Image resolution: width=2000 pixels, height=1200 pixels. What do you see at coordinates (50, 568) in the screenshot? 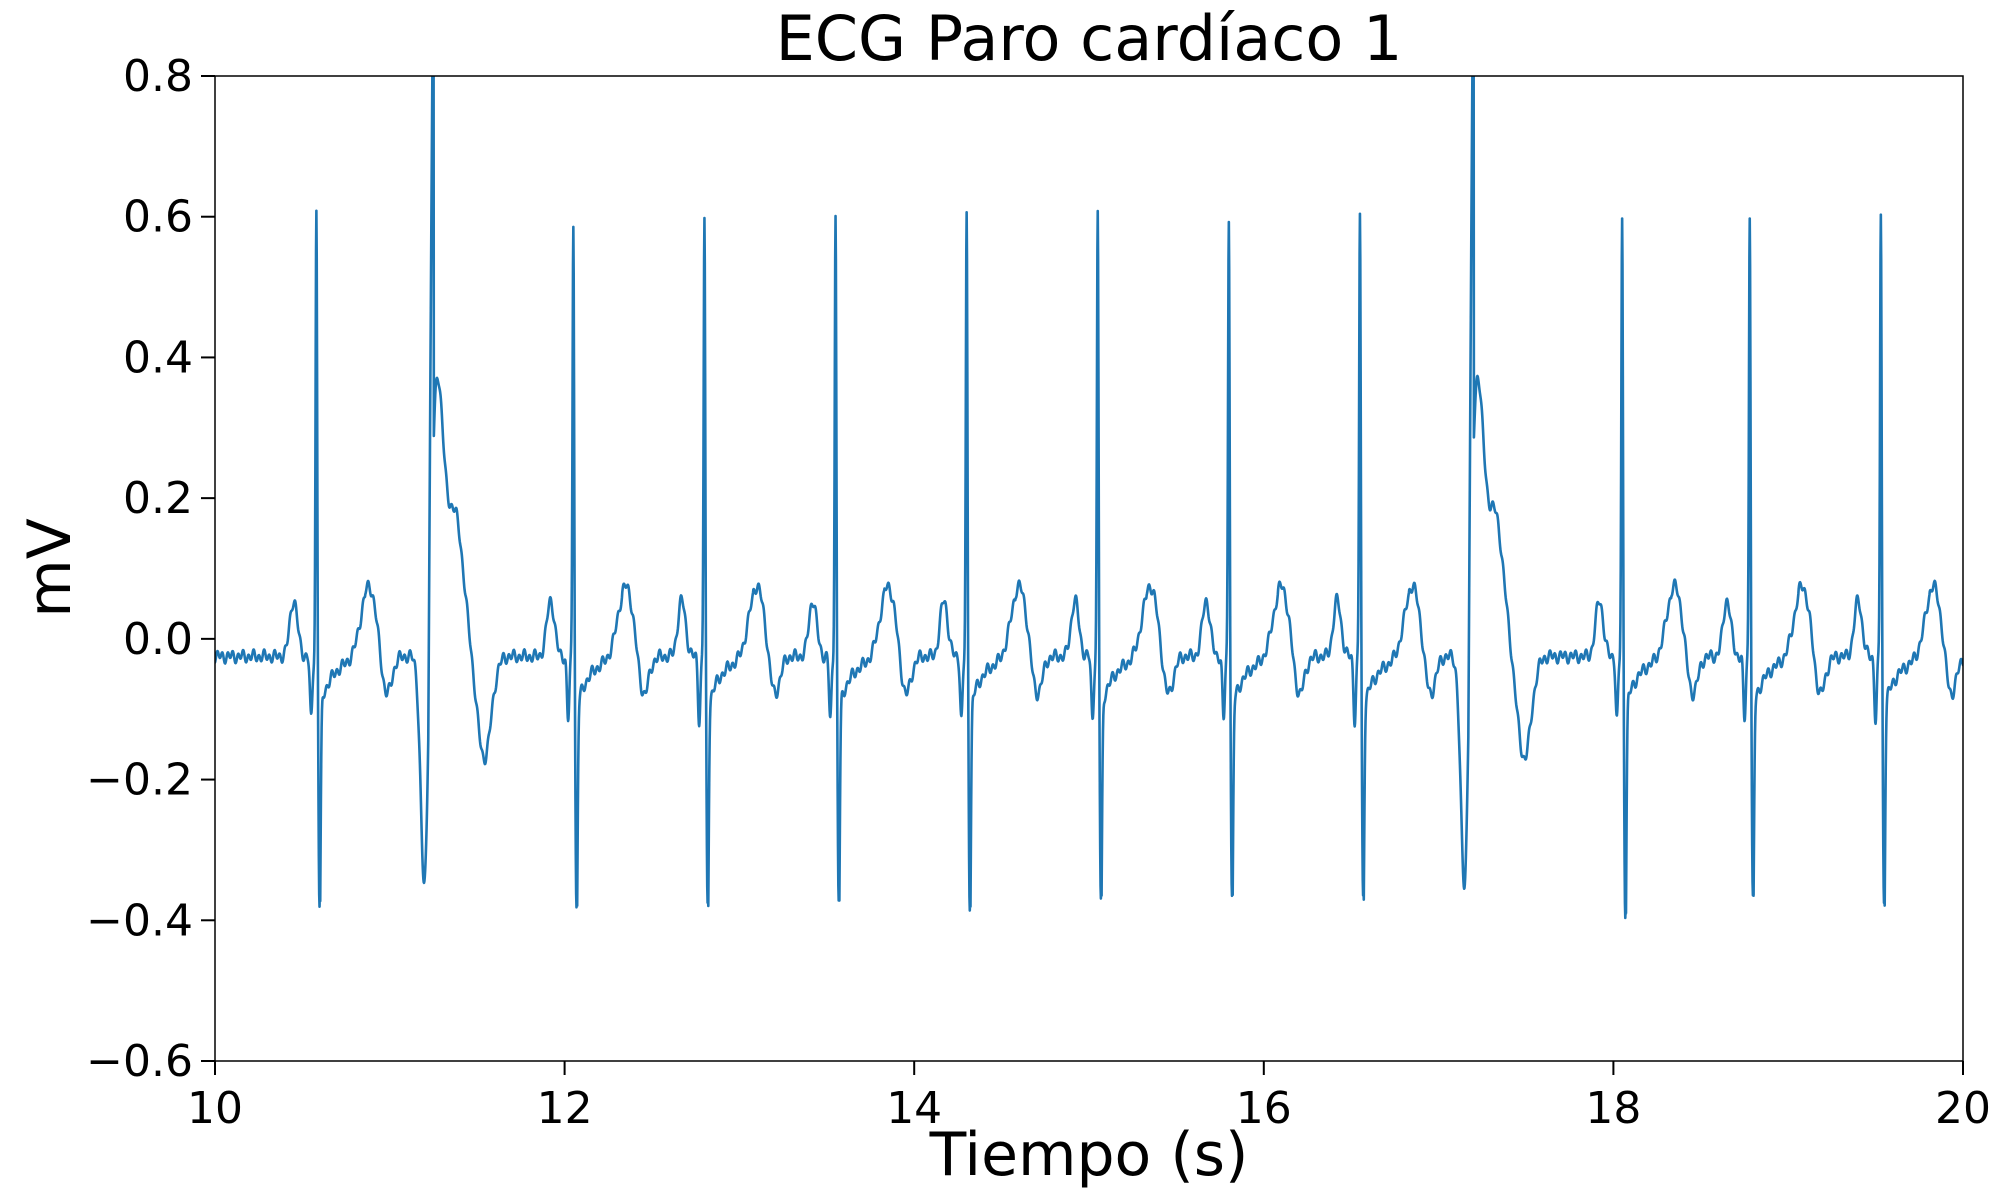
I see `y-axis-title: mV` at bounding box center [50, 568].